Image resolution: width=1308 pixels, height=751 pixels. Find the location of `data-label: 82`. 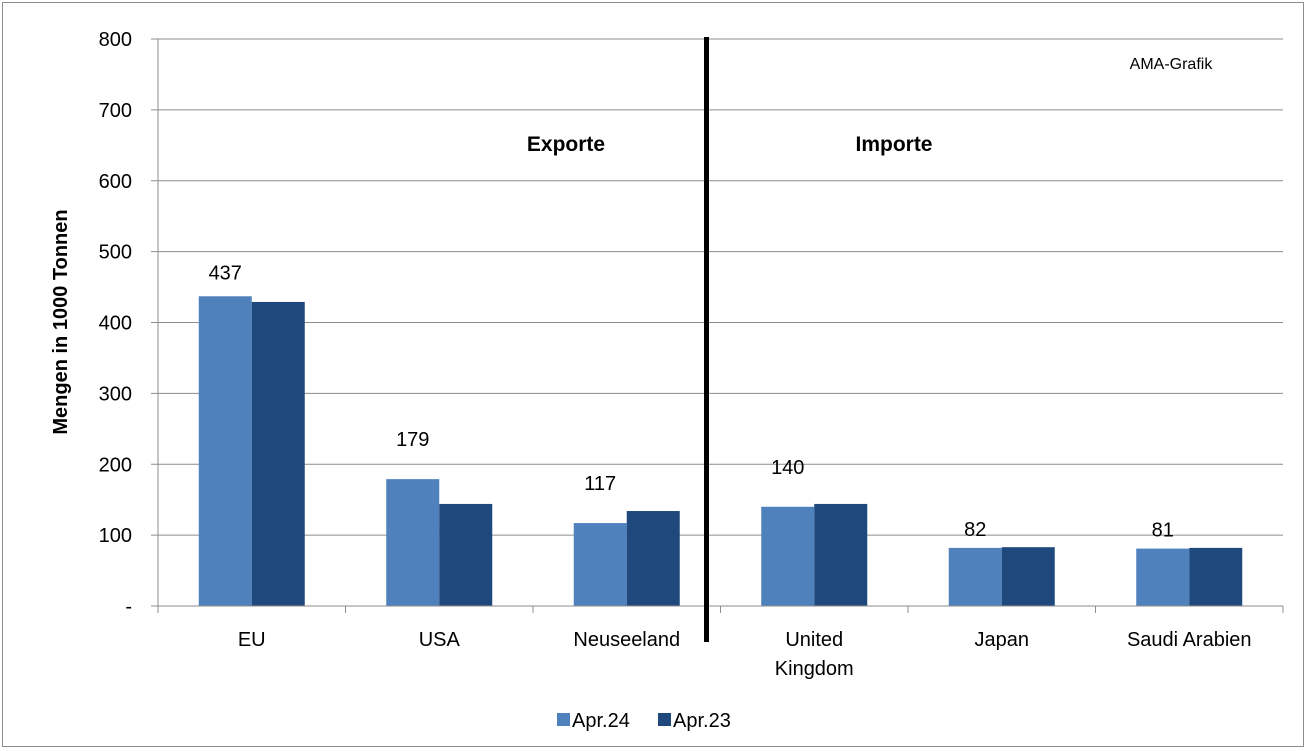

data-label: 82 is located at coordinates (975, 530).